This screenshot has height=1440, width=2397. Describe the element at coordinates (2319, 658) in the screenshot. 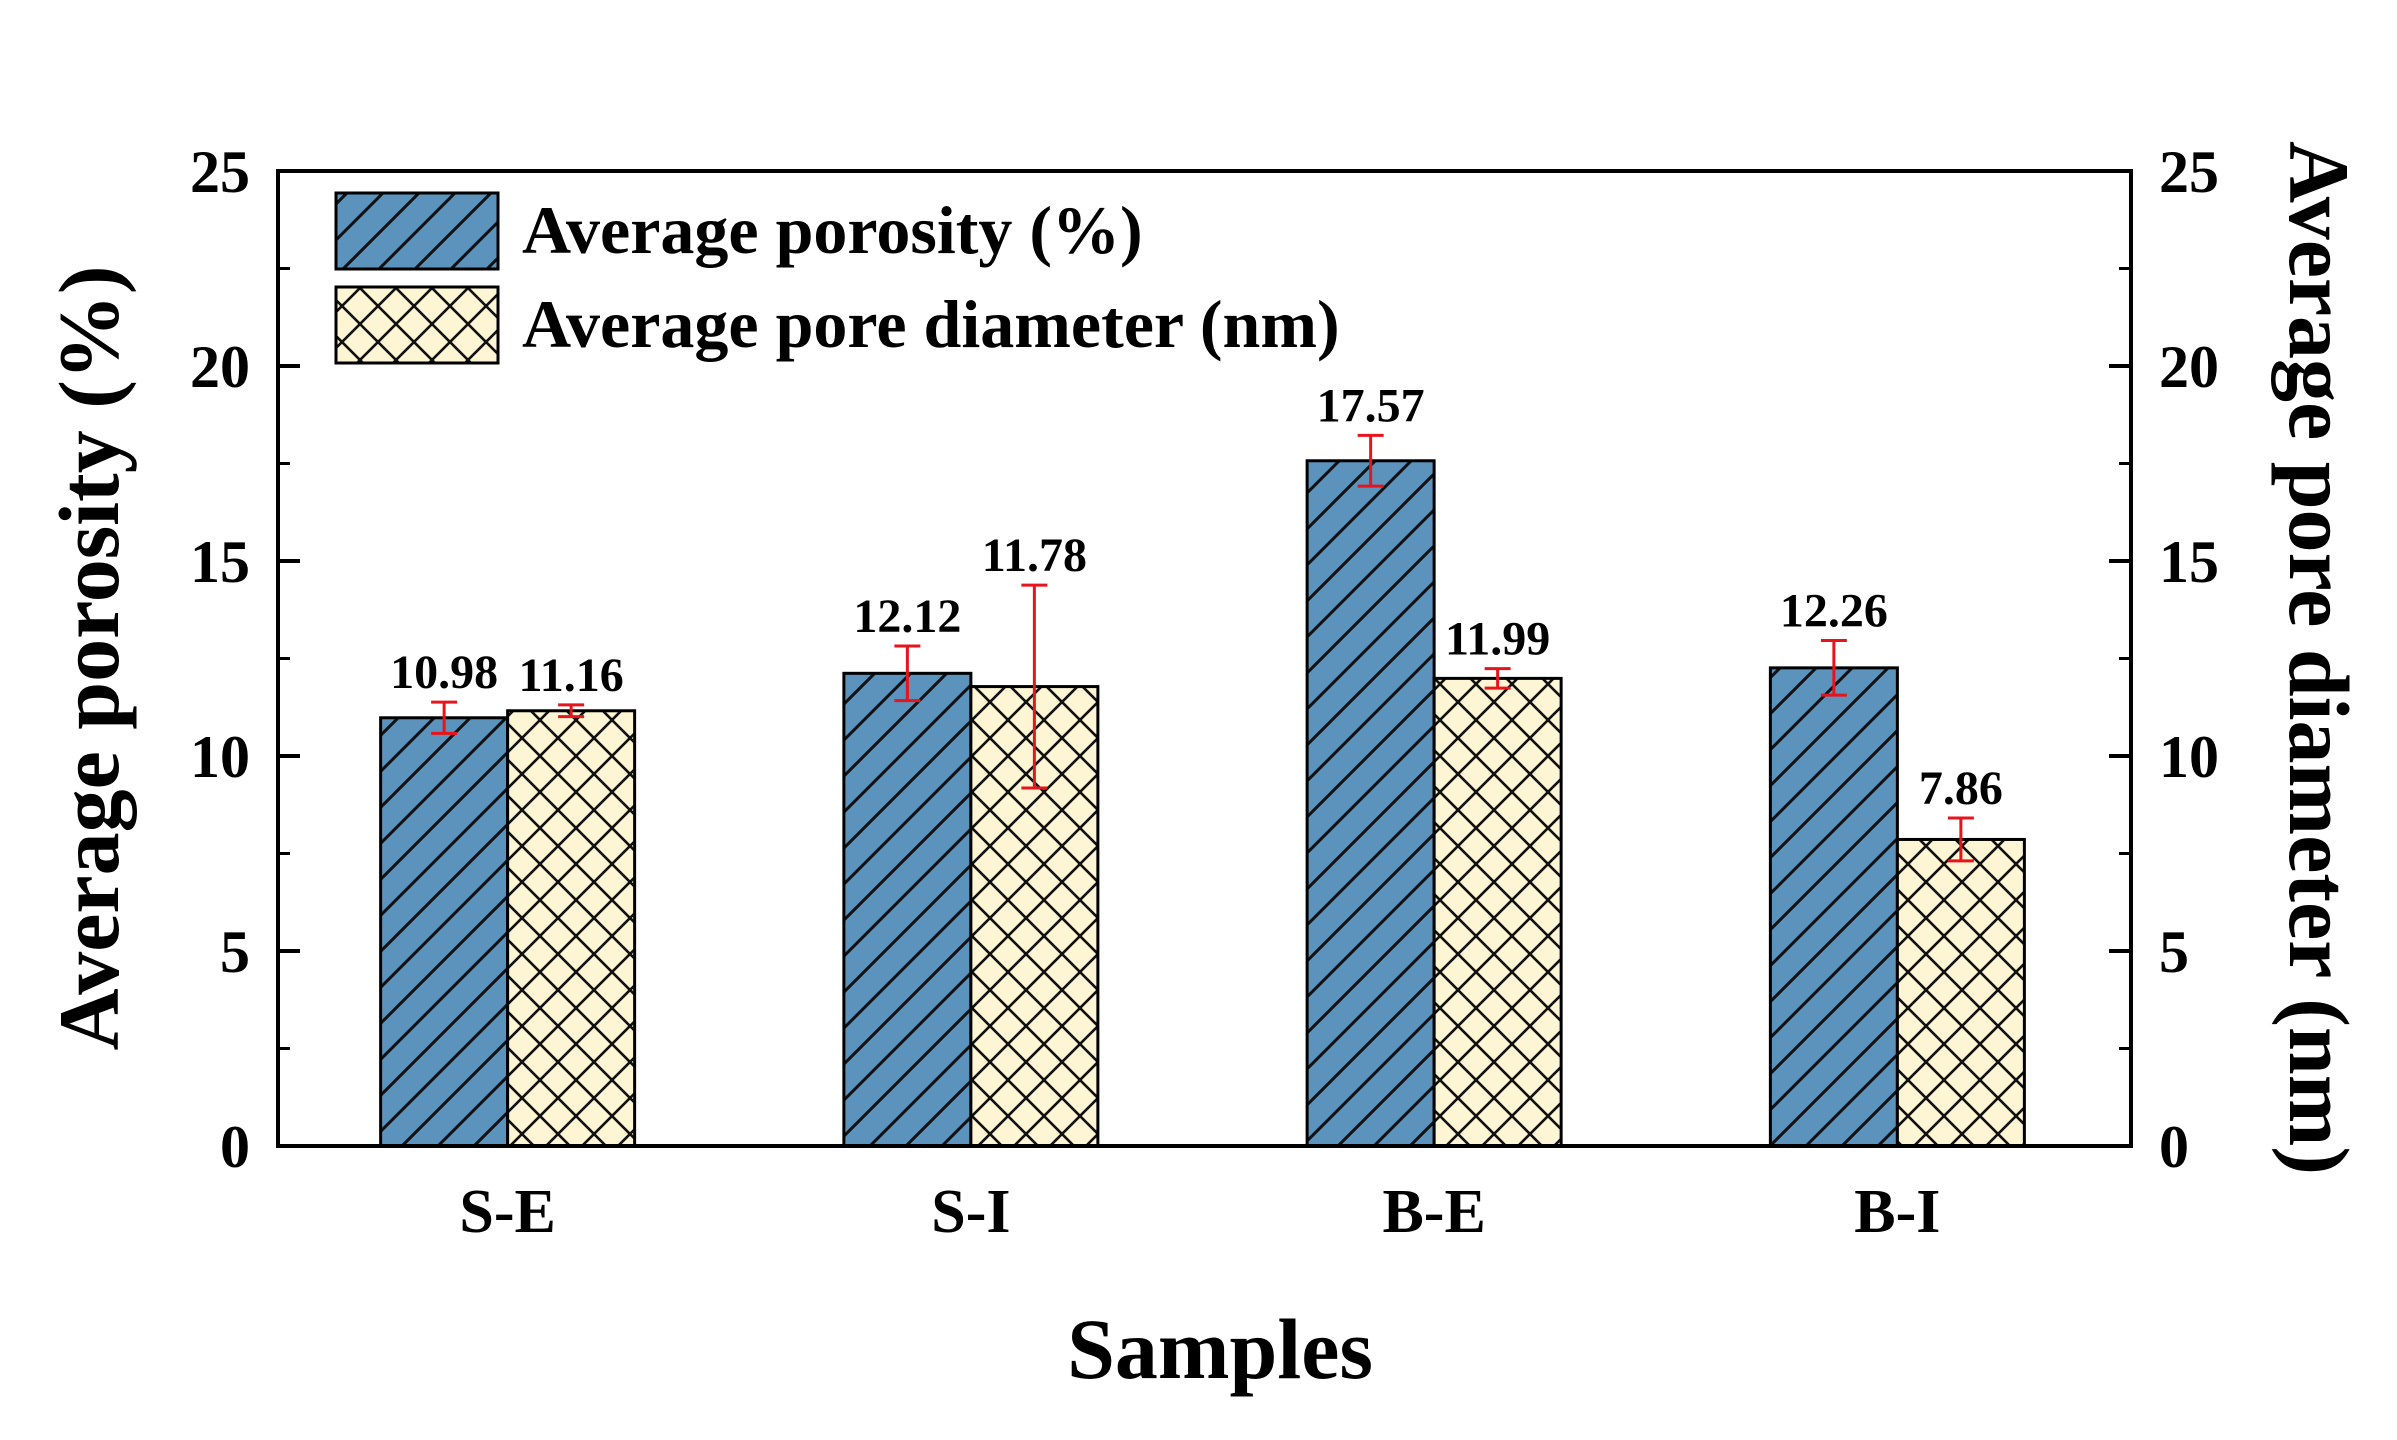

I see `right-y-axis-title: Average pore diameter (nm)` at that location.